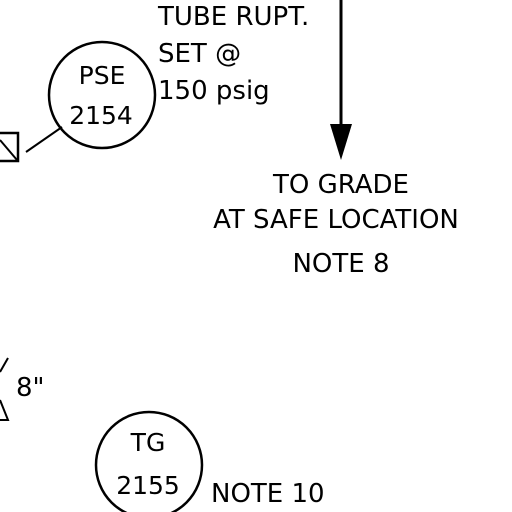  I want to click on fitting-line-lower, so click(5, 410).